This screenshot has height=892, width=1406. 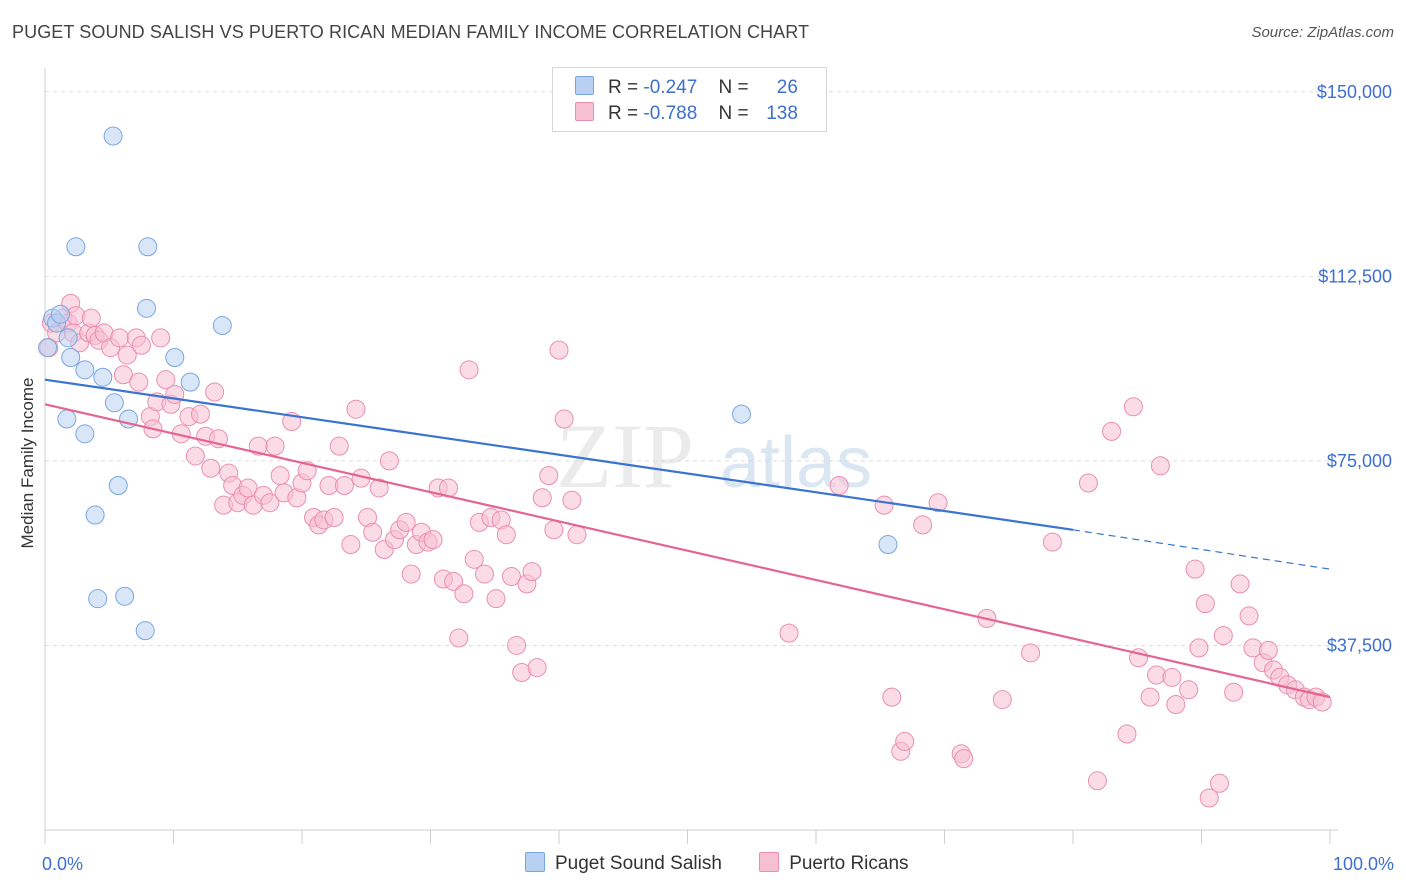 I want to click on legend-row-salish: R = -0.247 N = 26, so click(x=686, y=88).